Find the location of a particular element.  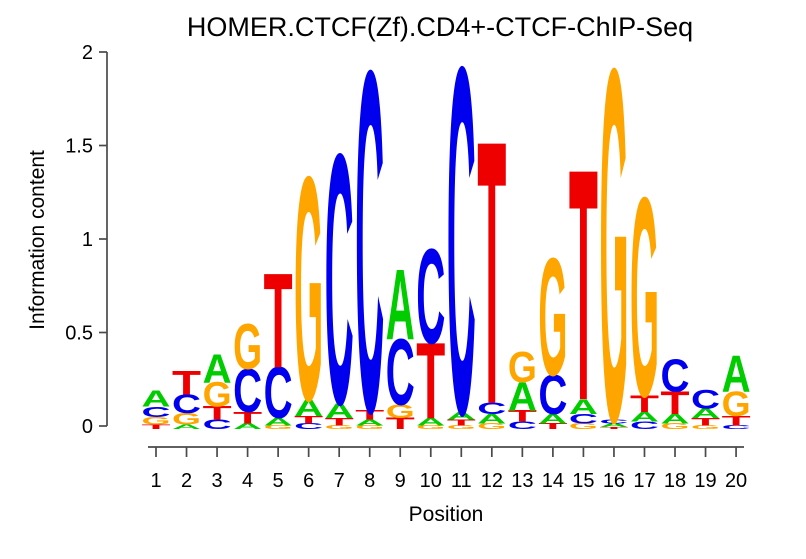

logo-letter-p10-A: A is located at coordinates (430, 422).